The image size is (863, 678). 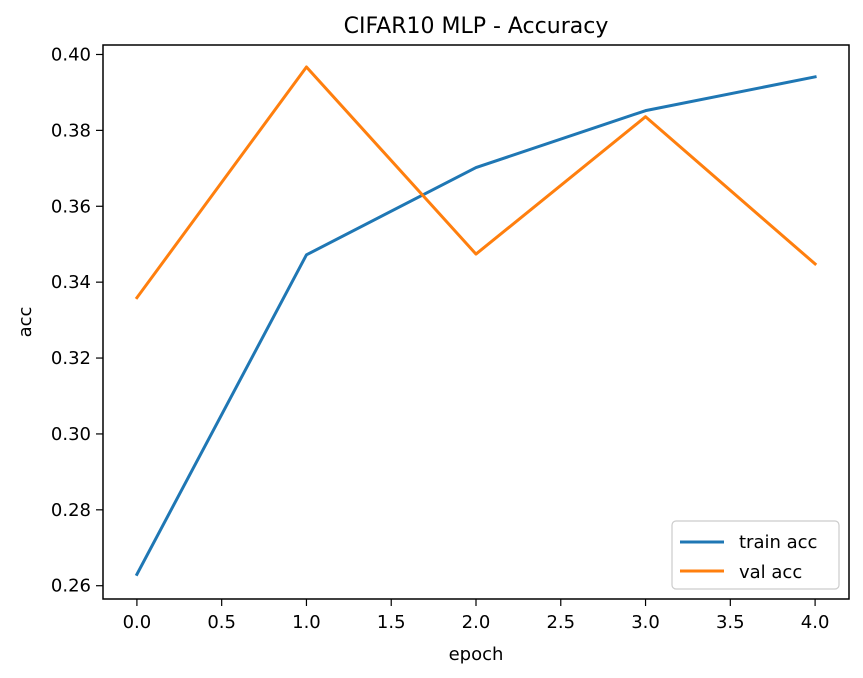 I want to click on x-tick-label: 0.5, so click(x=221, y=622).